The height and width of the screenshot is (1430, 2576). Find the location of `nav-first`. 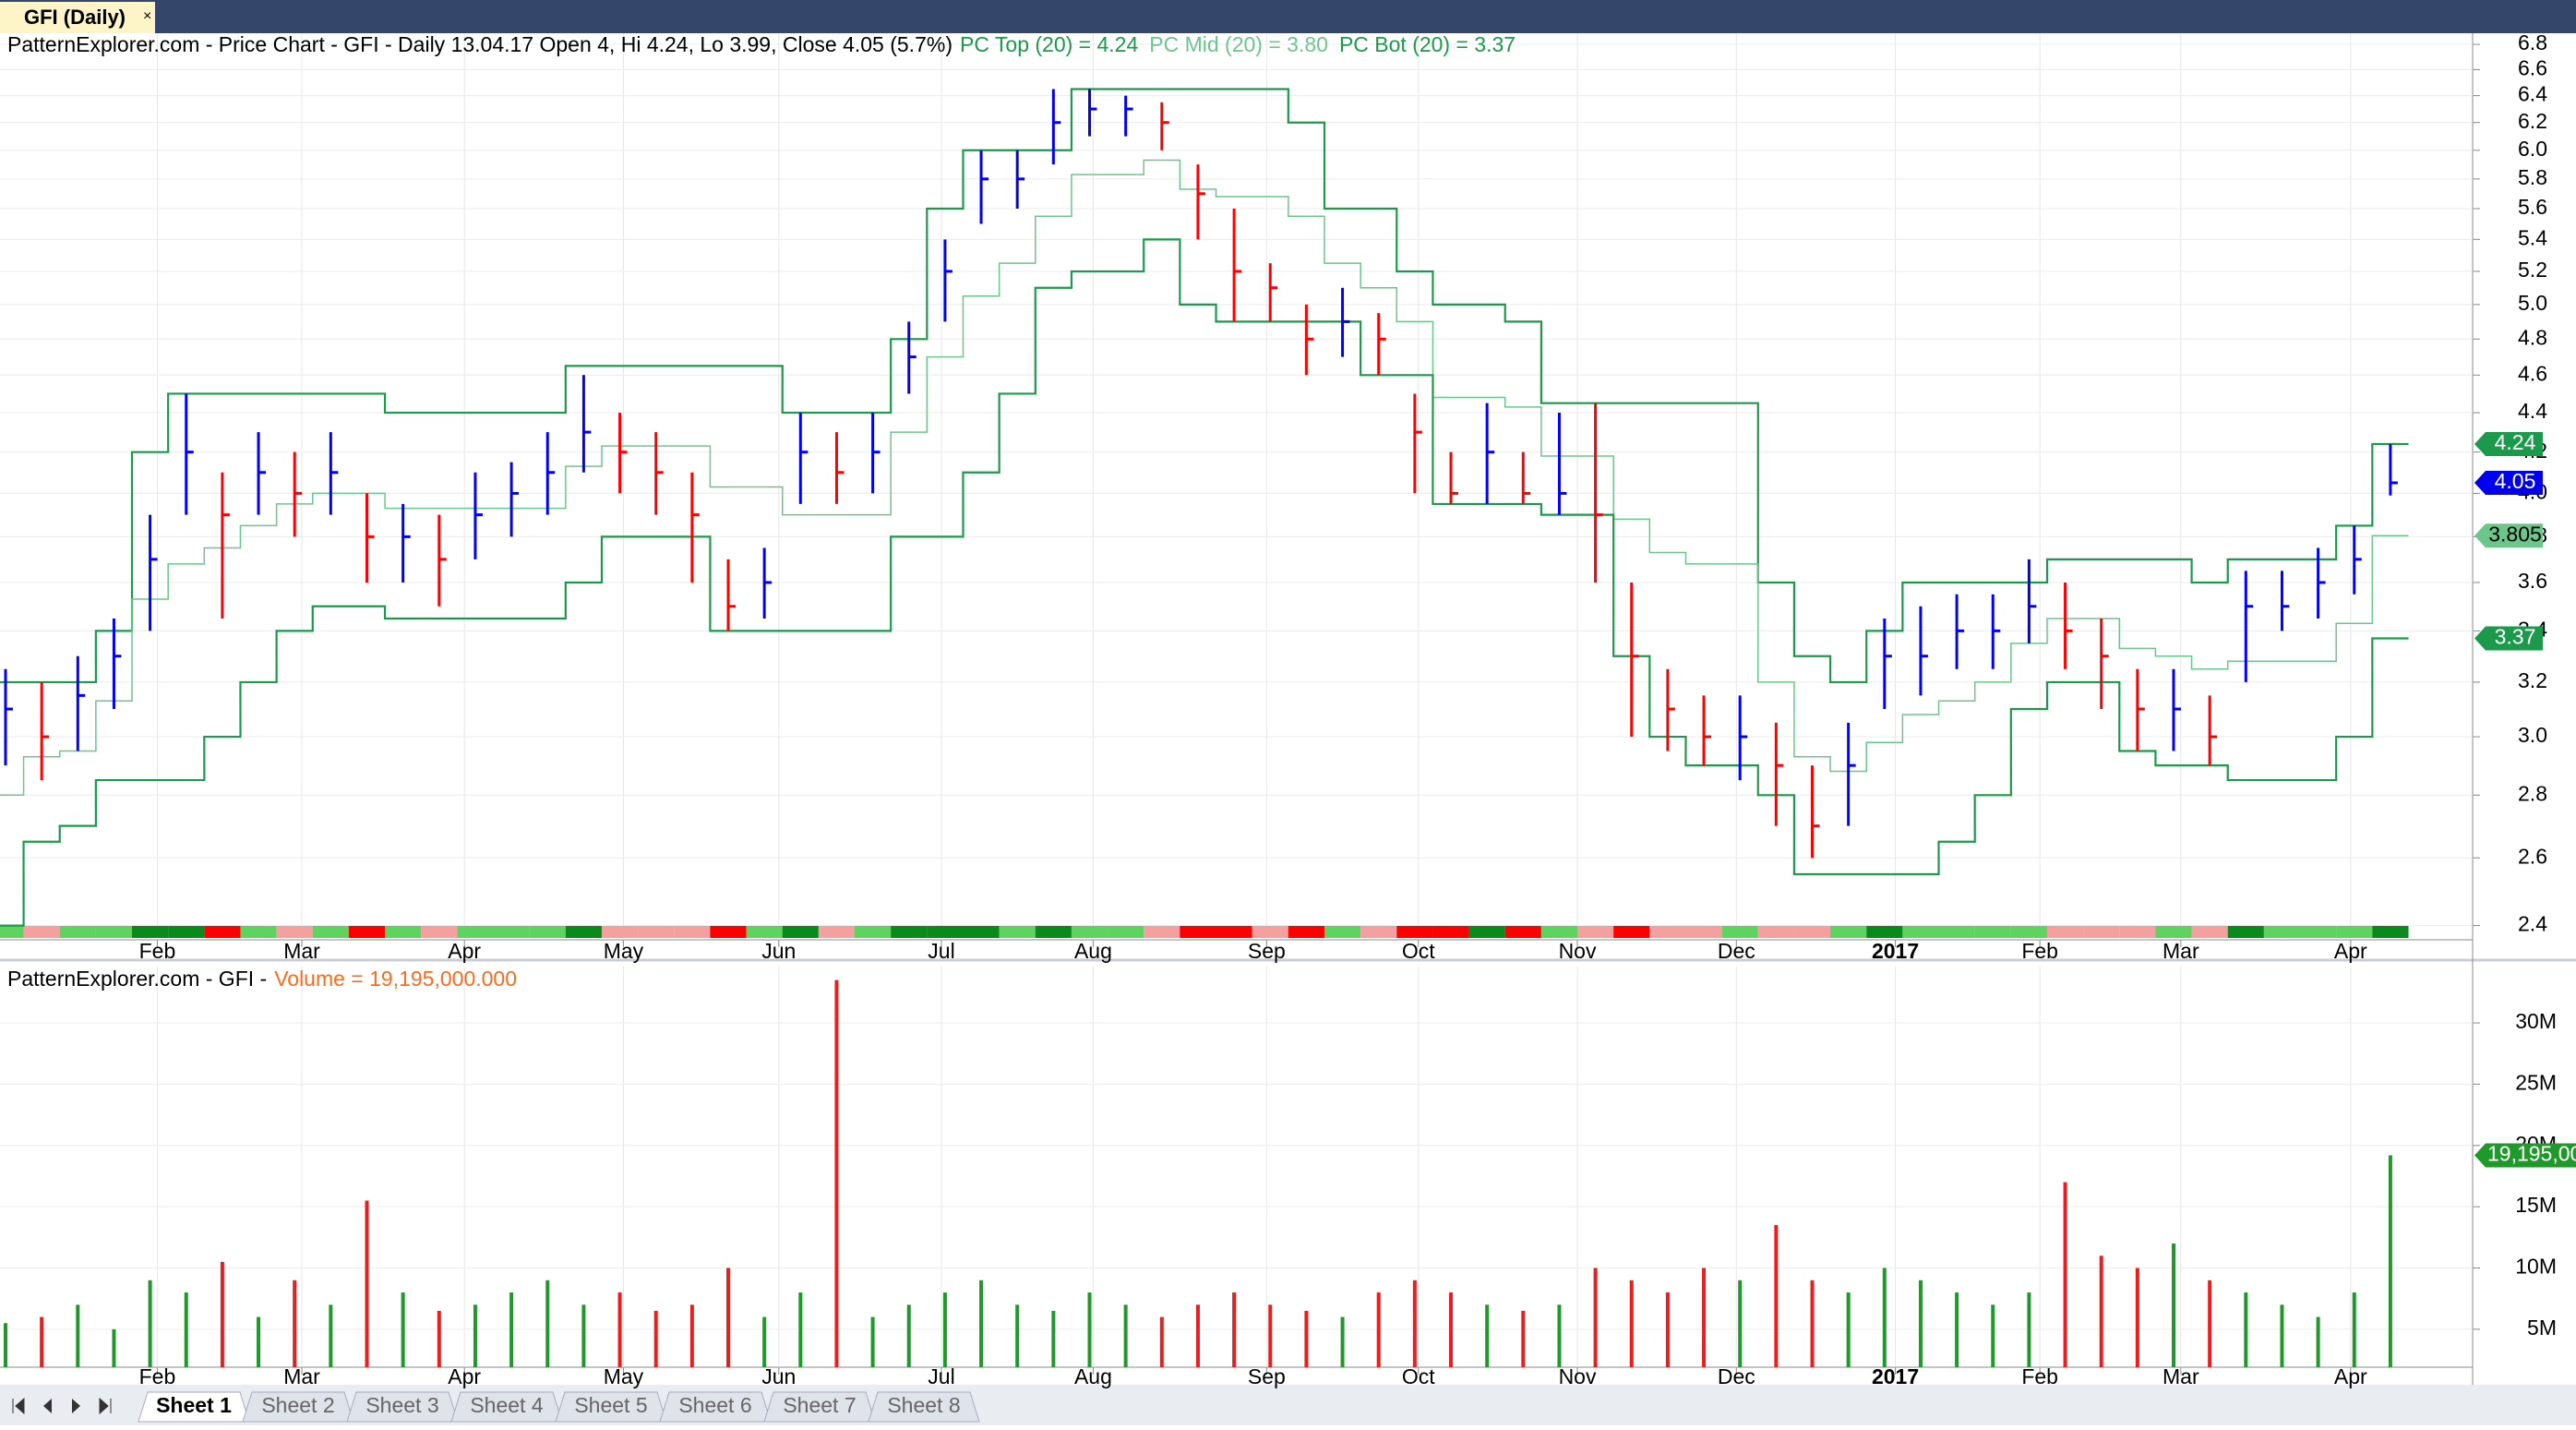

nav-first is located at coordinates (18, 1406).